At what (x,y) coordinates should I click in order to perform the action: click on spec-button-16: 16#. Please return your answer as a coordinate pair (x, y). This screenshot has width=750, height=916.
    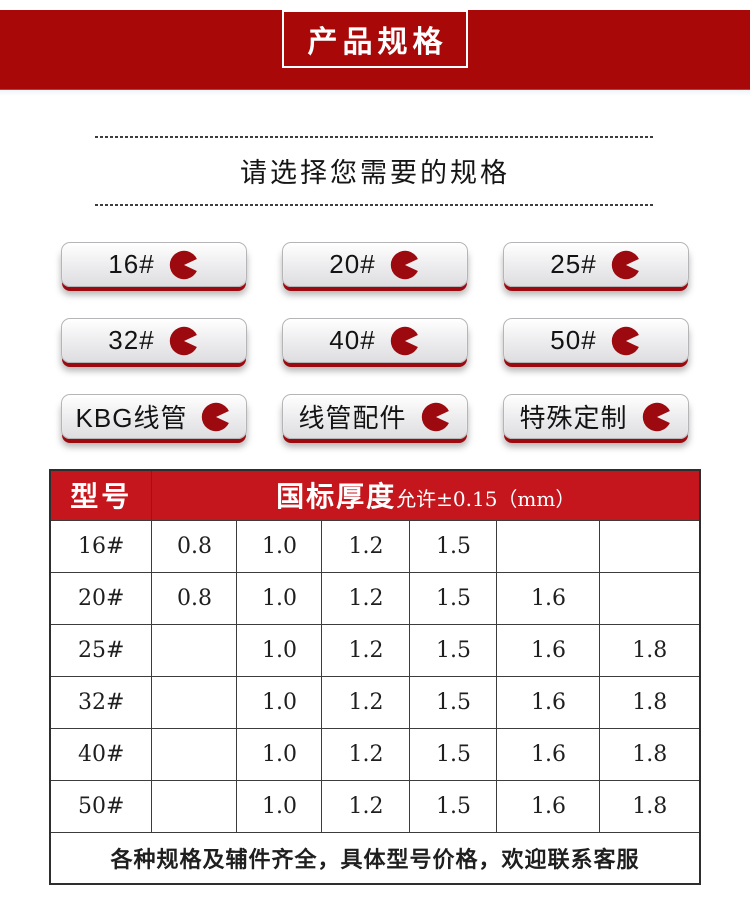
    Looking at the image, I should click on (154, 264).